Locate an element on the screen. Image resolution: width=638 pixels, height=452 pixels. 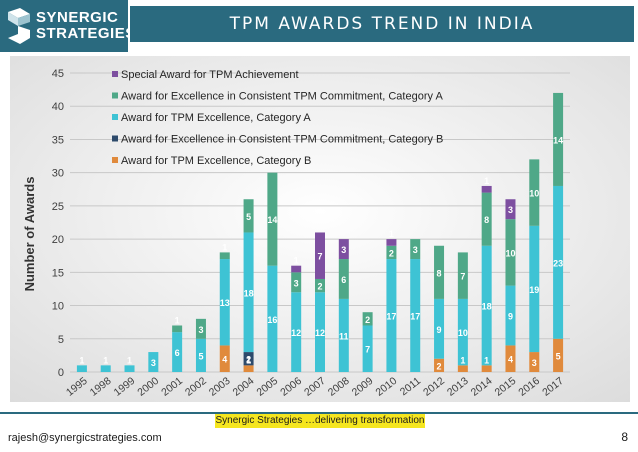
y-tick-label: 45 is located at coordinates (58, 74).